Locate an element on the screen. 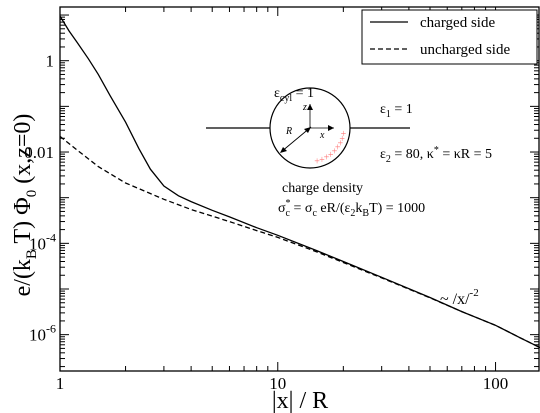 The image size is (540, 413). legend: charged side uncharged side is located at coordinates (449, 37).